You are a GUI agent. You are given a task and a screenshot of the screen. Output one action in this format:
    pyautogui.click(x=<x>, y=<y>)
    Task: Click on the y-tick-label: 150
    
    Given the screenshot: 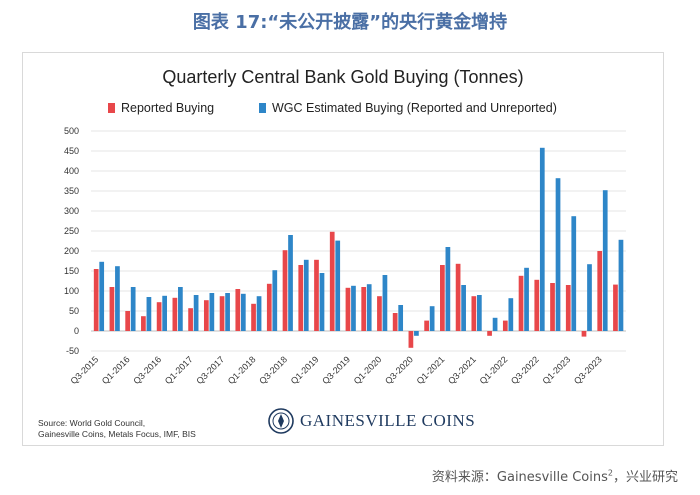 What is the action you would take?
    pyautogui.click(x=71, y=271)
    